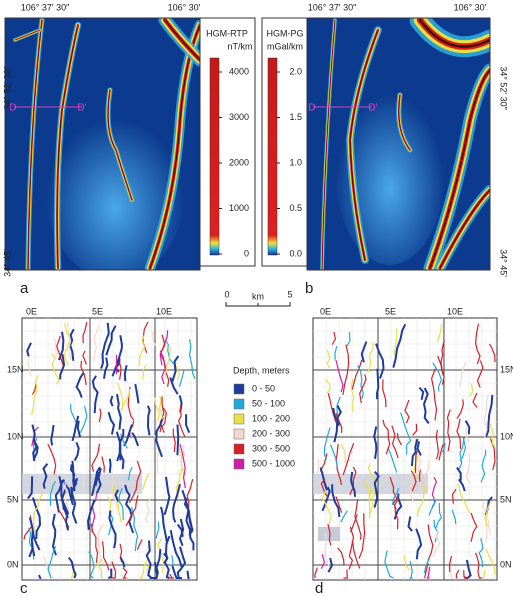  I want to click on profile-end: D', so click(81, 108).